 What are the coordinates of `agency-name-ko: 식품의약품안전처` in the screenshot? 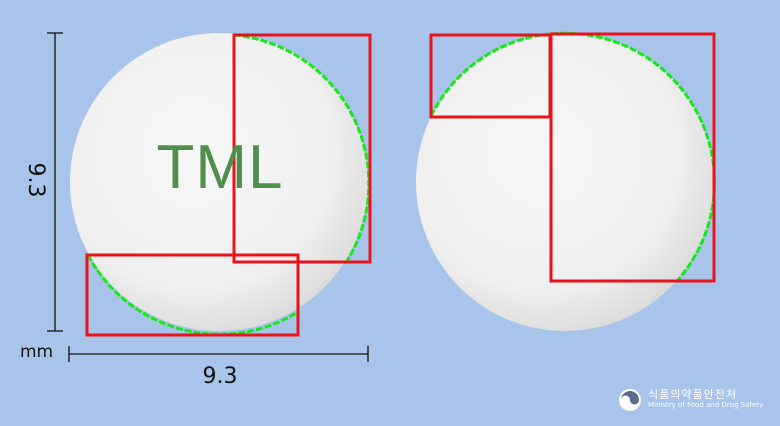 It's located at (692, 394).